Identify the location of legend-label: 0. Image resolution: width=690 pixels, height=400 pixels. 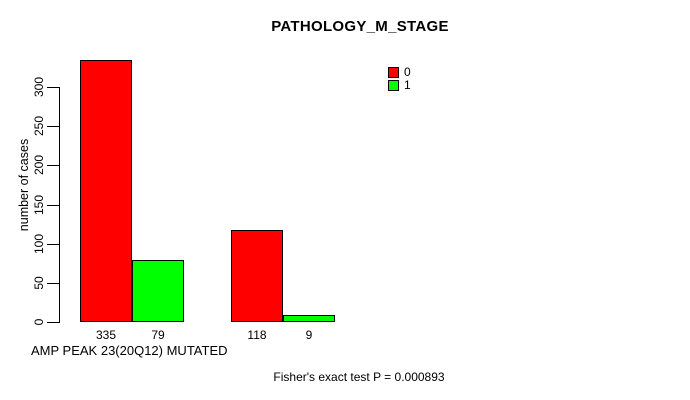
(407, 72).